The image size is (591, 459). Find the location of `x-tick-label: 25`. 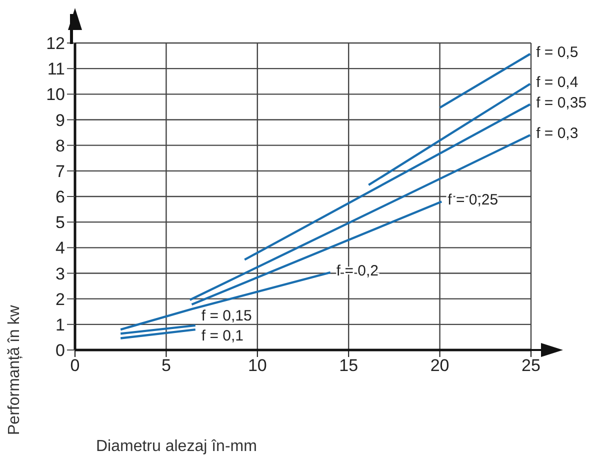

x-tick-label: 25 is located at coordinates (531, 366).